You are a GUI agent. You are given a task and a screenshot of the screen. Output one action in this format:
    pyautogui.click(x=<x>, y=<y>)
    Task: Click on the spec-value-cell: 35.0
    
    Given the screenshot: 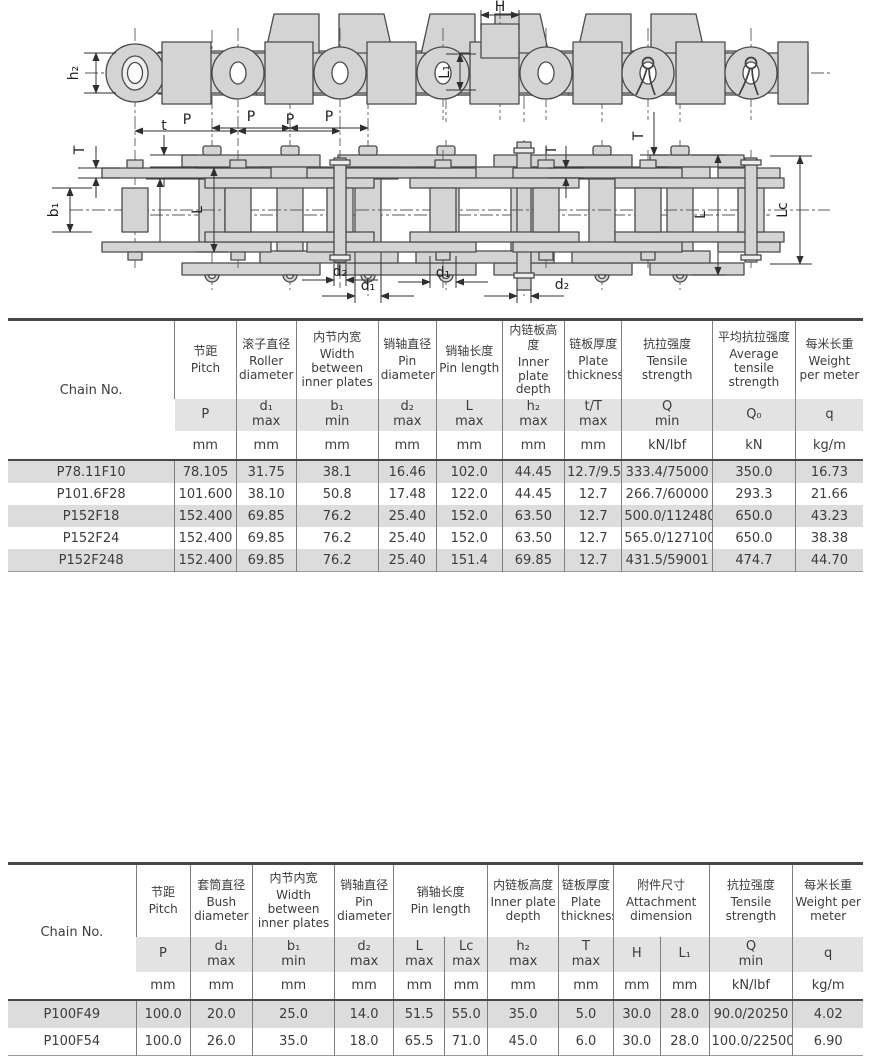 What is the action you would take?
    pyautogui.click(x=523, y=1014)
    